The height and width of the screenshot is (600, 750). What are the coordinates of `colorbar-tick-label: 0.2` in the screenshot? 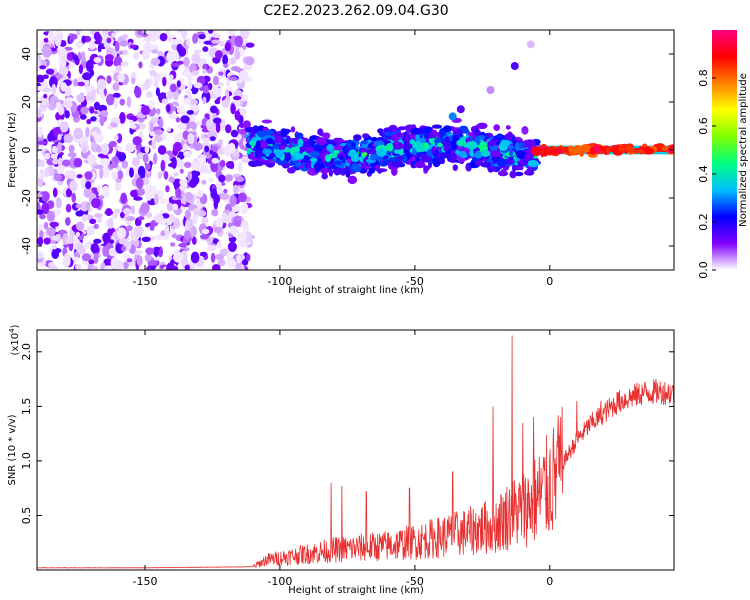 It's located at (703, 222).